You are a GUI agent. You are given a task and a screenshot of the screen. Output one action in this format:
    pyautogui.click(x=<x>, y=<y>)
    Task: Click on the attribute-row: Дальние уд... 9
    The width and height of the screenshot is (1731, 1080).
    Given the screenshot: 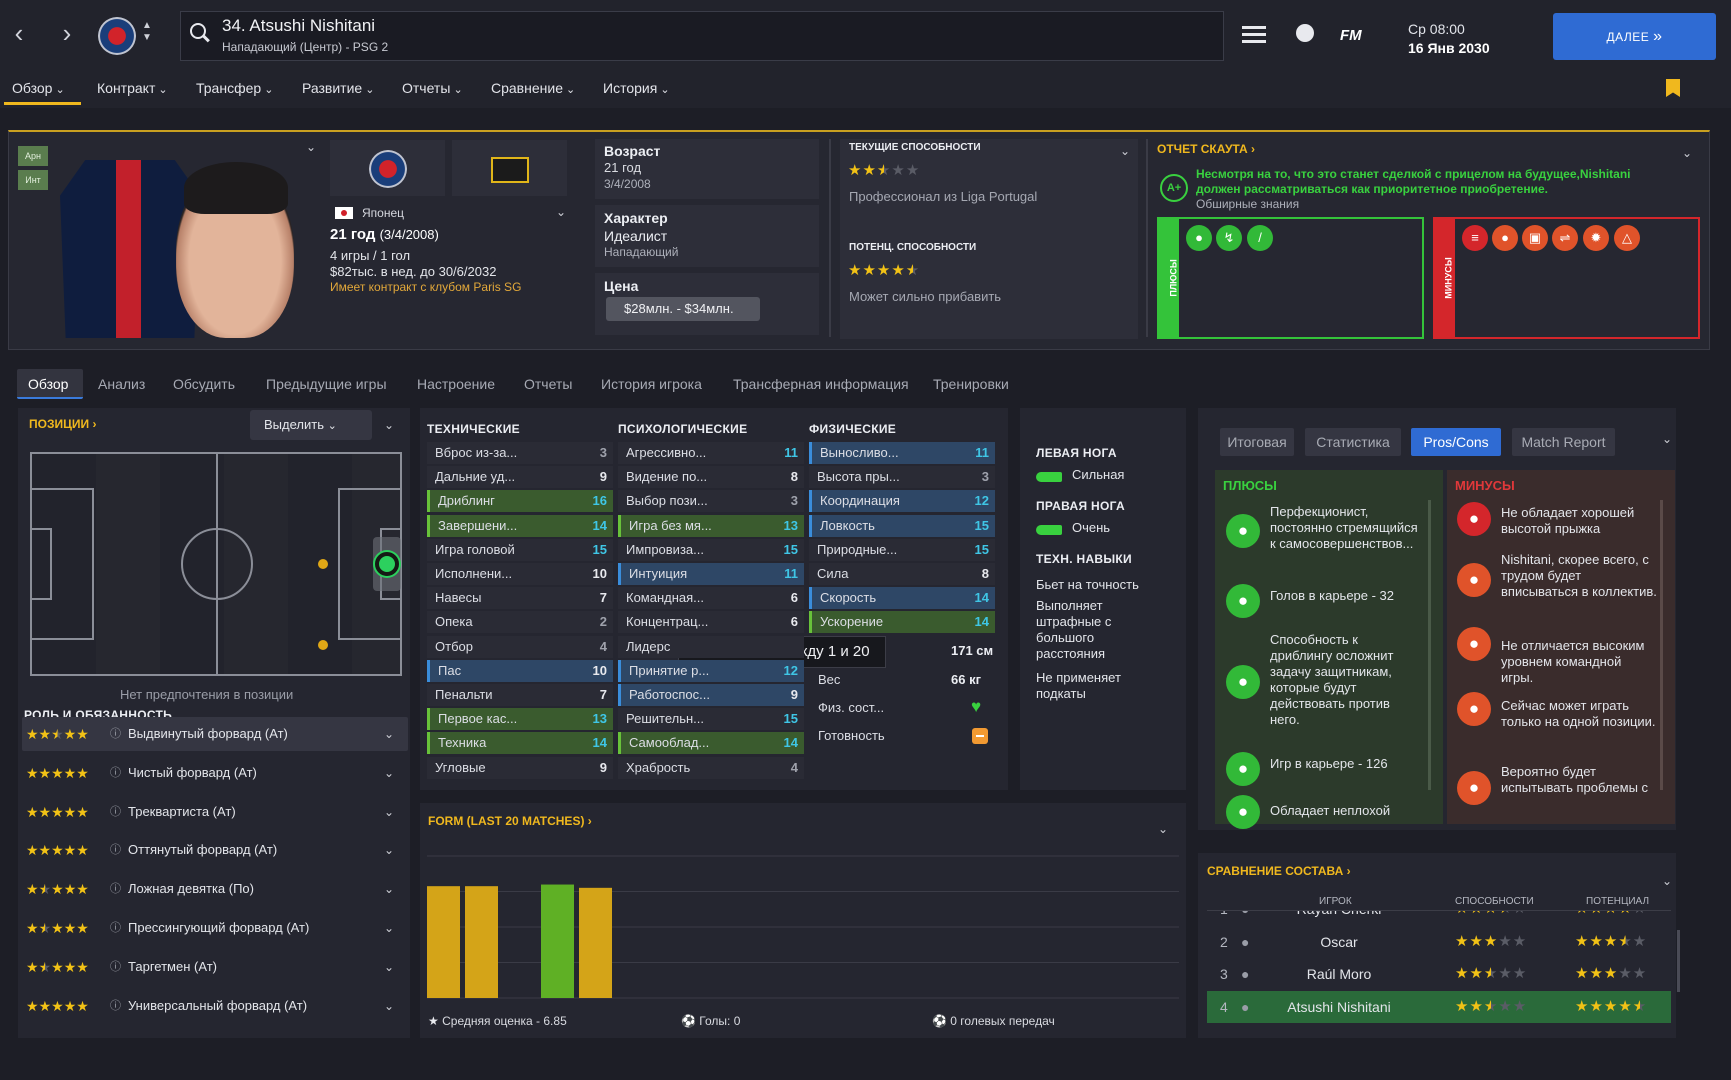 What is the action you would take?
    pyautogui.click(x=520, y=477)
    